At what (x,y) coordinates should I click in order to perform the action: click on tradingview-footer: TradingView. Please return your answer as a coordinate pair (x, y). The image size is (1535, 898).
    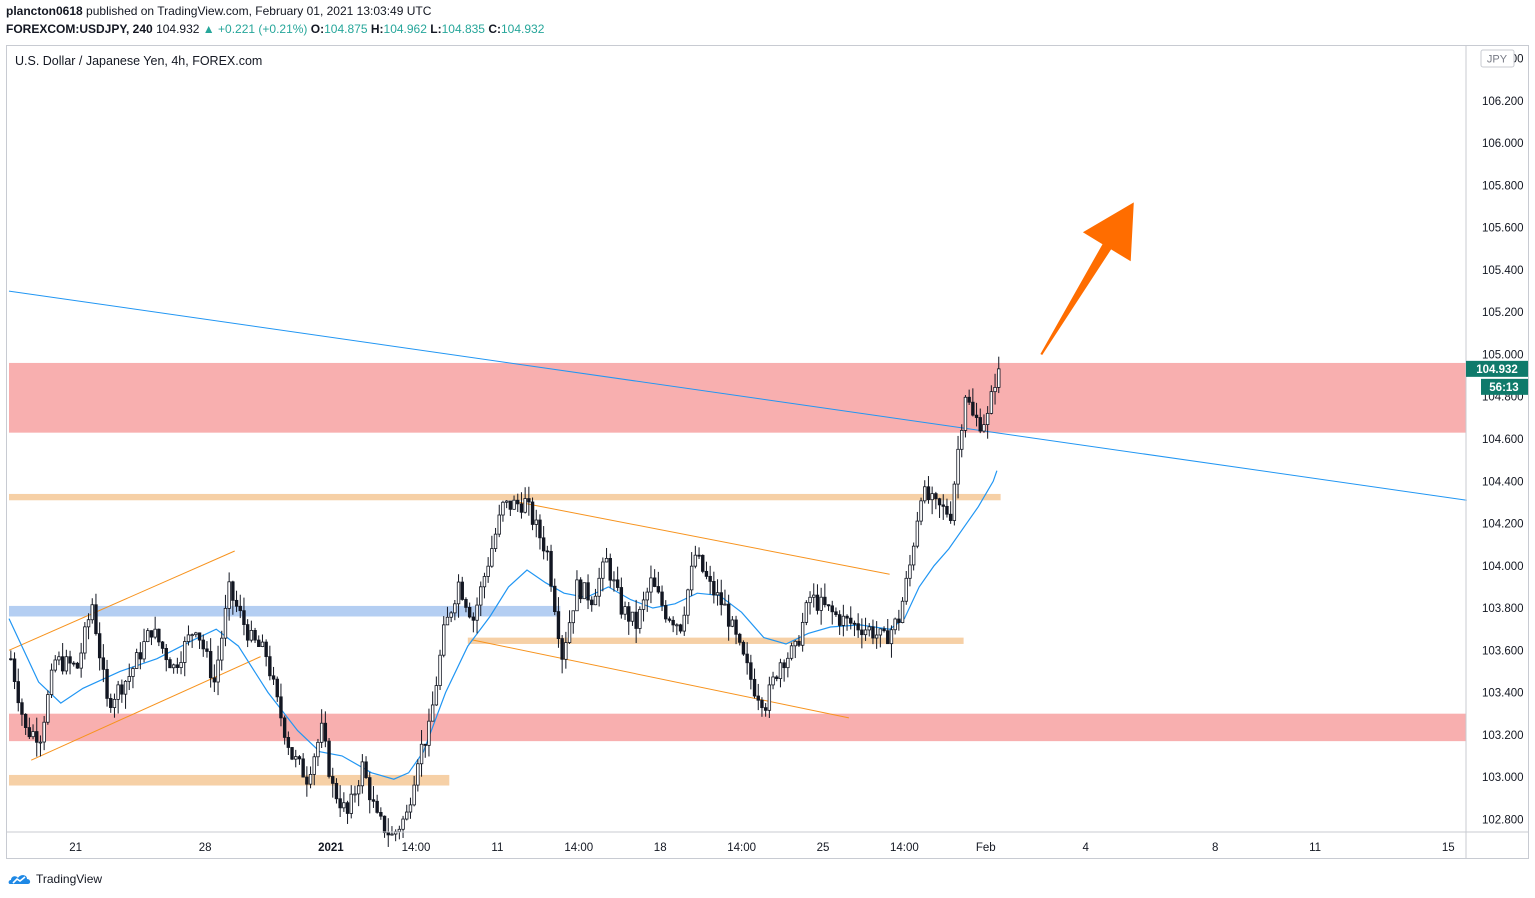
    Looking at the image, I should click on (55, 879).